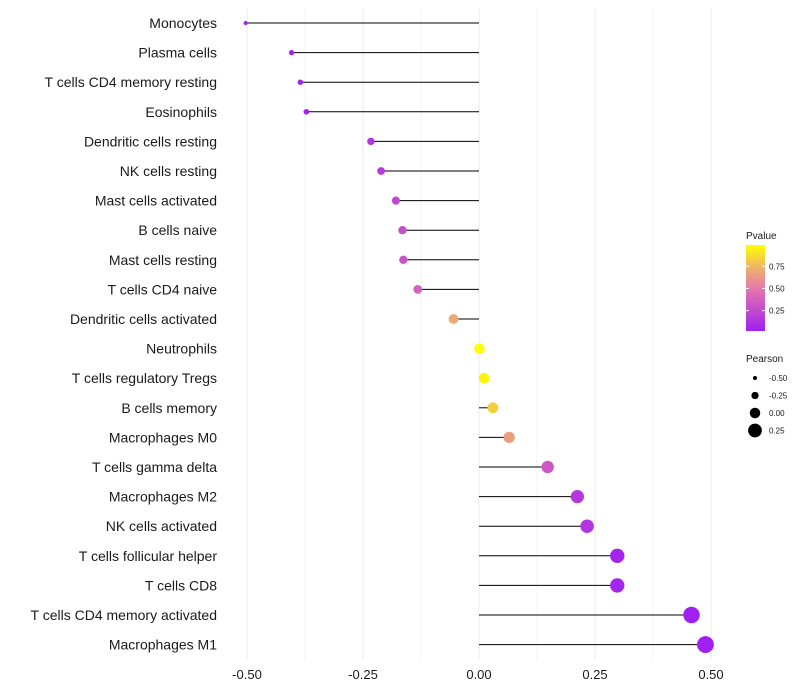  What do you see at coordinates (131, 82) in the screenshot?
I see `category-label: T cells CD4 memory resting` at bounding box center [131, 82].